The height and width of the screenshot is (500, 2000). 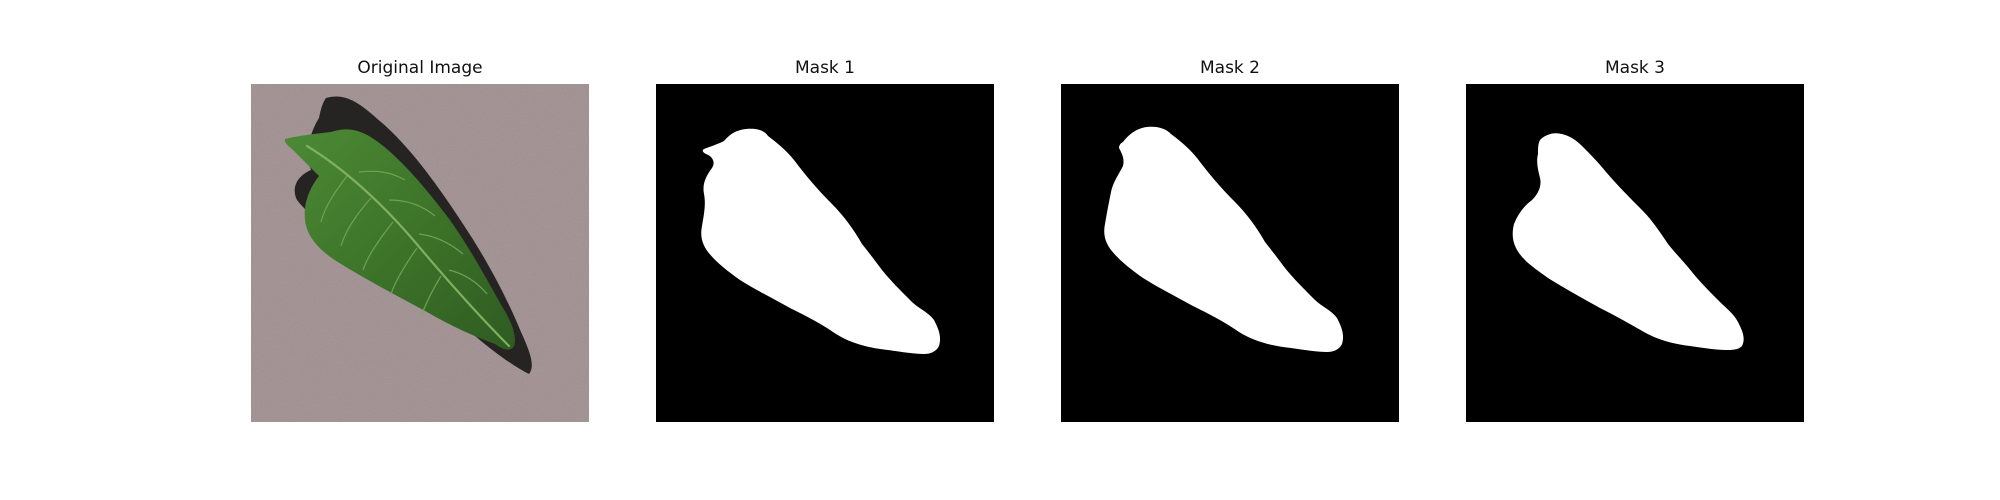 What do you see at coordinates (404, 243) in the screenshot?
I see `leaf-veins` at bounding box center [404, 243].